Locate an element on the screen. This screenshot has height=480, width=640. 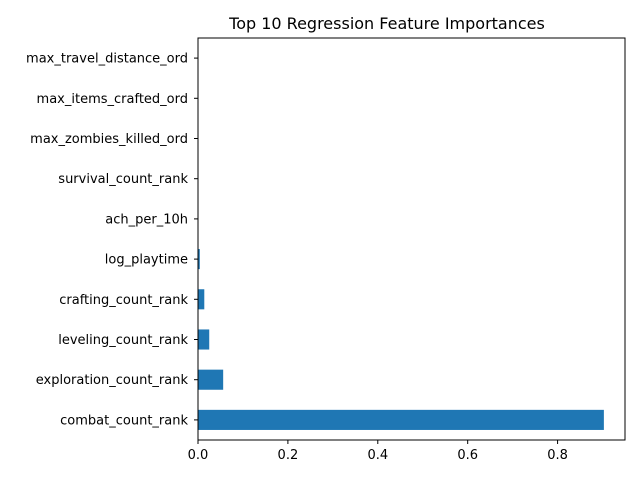
x-tick-label: 0.2 is located at coordinates (288, 455).